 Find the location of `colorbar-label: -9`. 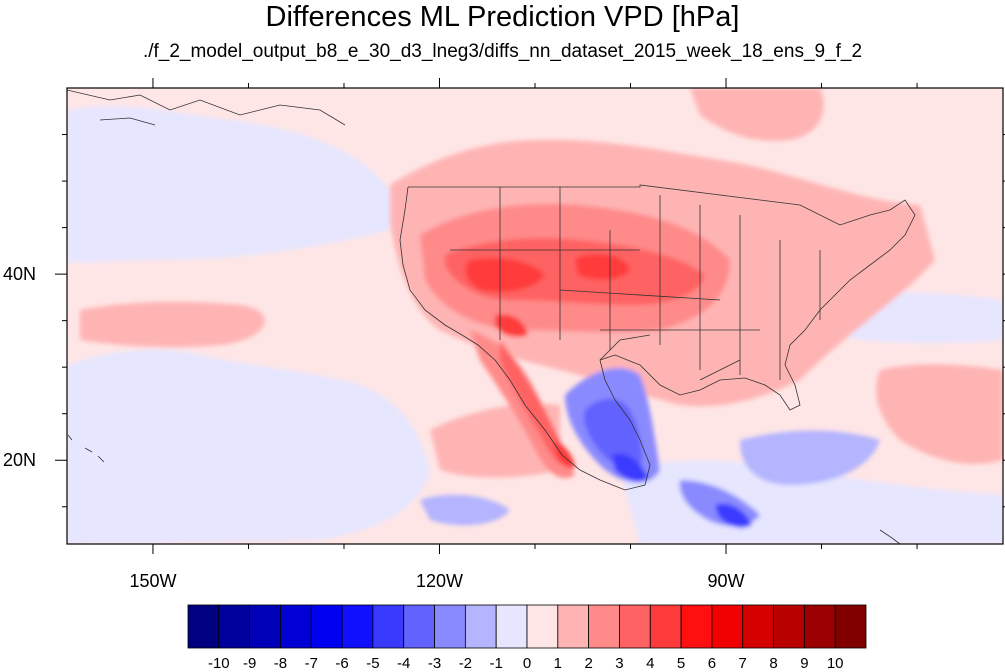

colorbar-label: -9 is located at coordinates (249, 663).